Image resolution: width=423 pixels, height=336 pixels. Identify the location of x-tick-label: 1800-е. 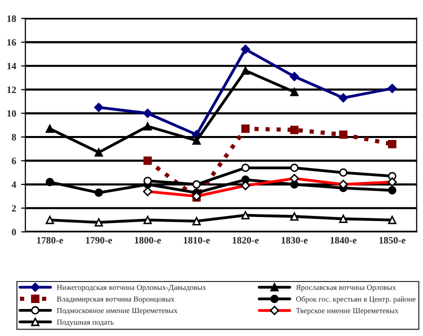
(147, 240).